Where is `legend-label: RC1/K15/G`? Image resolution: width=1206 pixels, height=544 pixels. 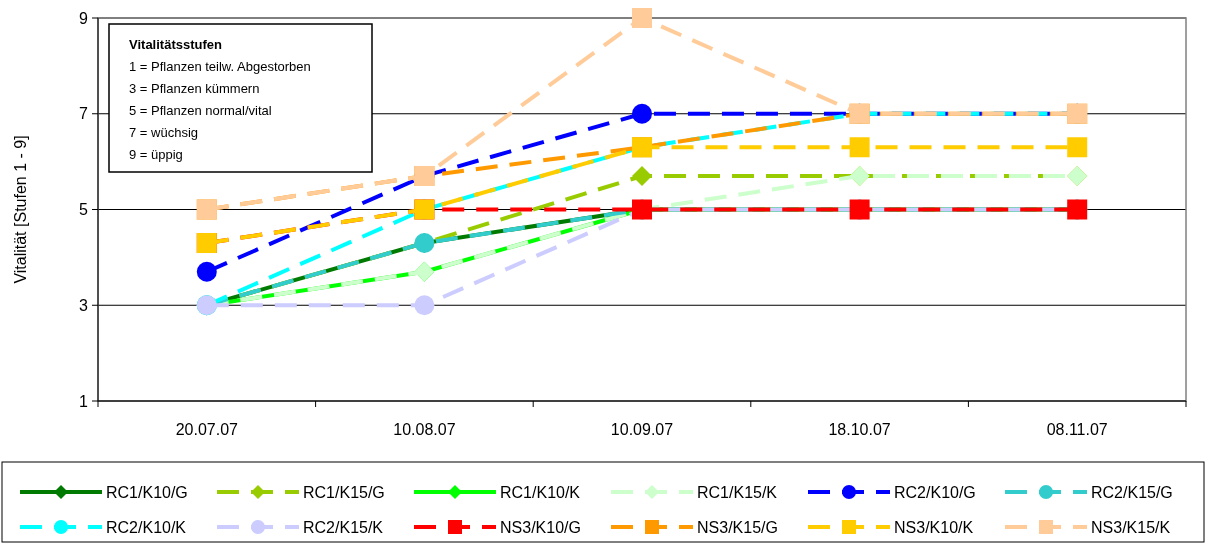
legend-label: RC1/K15/G is located at coordinates (344, 492).